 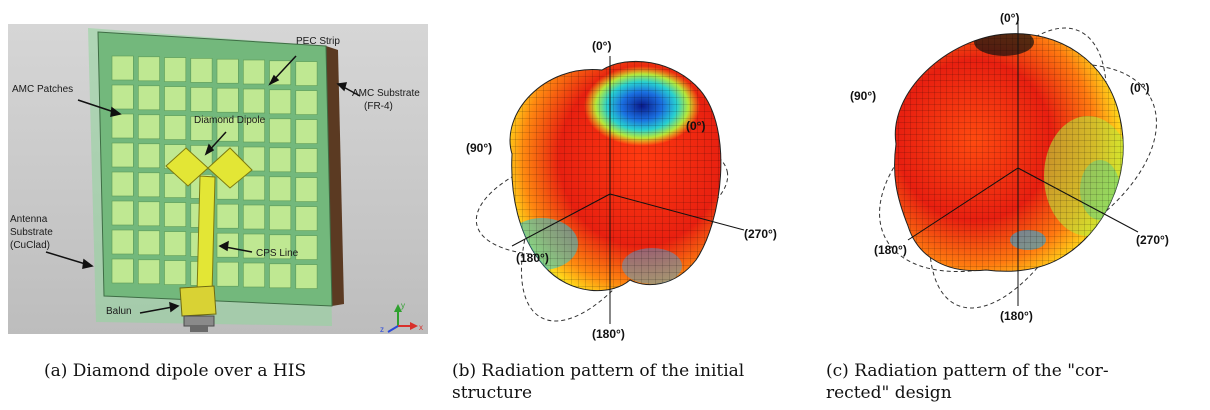 What do you see at coordinates (198, 301) in the screenshot?
I see `balun` at bounding box center [198, 301].